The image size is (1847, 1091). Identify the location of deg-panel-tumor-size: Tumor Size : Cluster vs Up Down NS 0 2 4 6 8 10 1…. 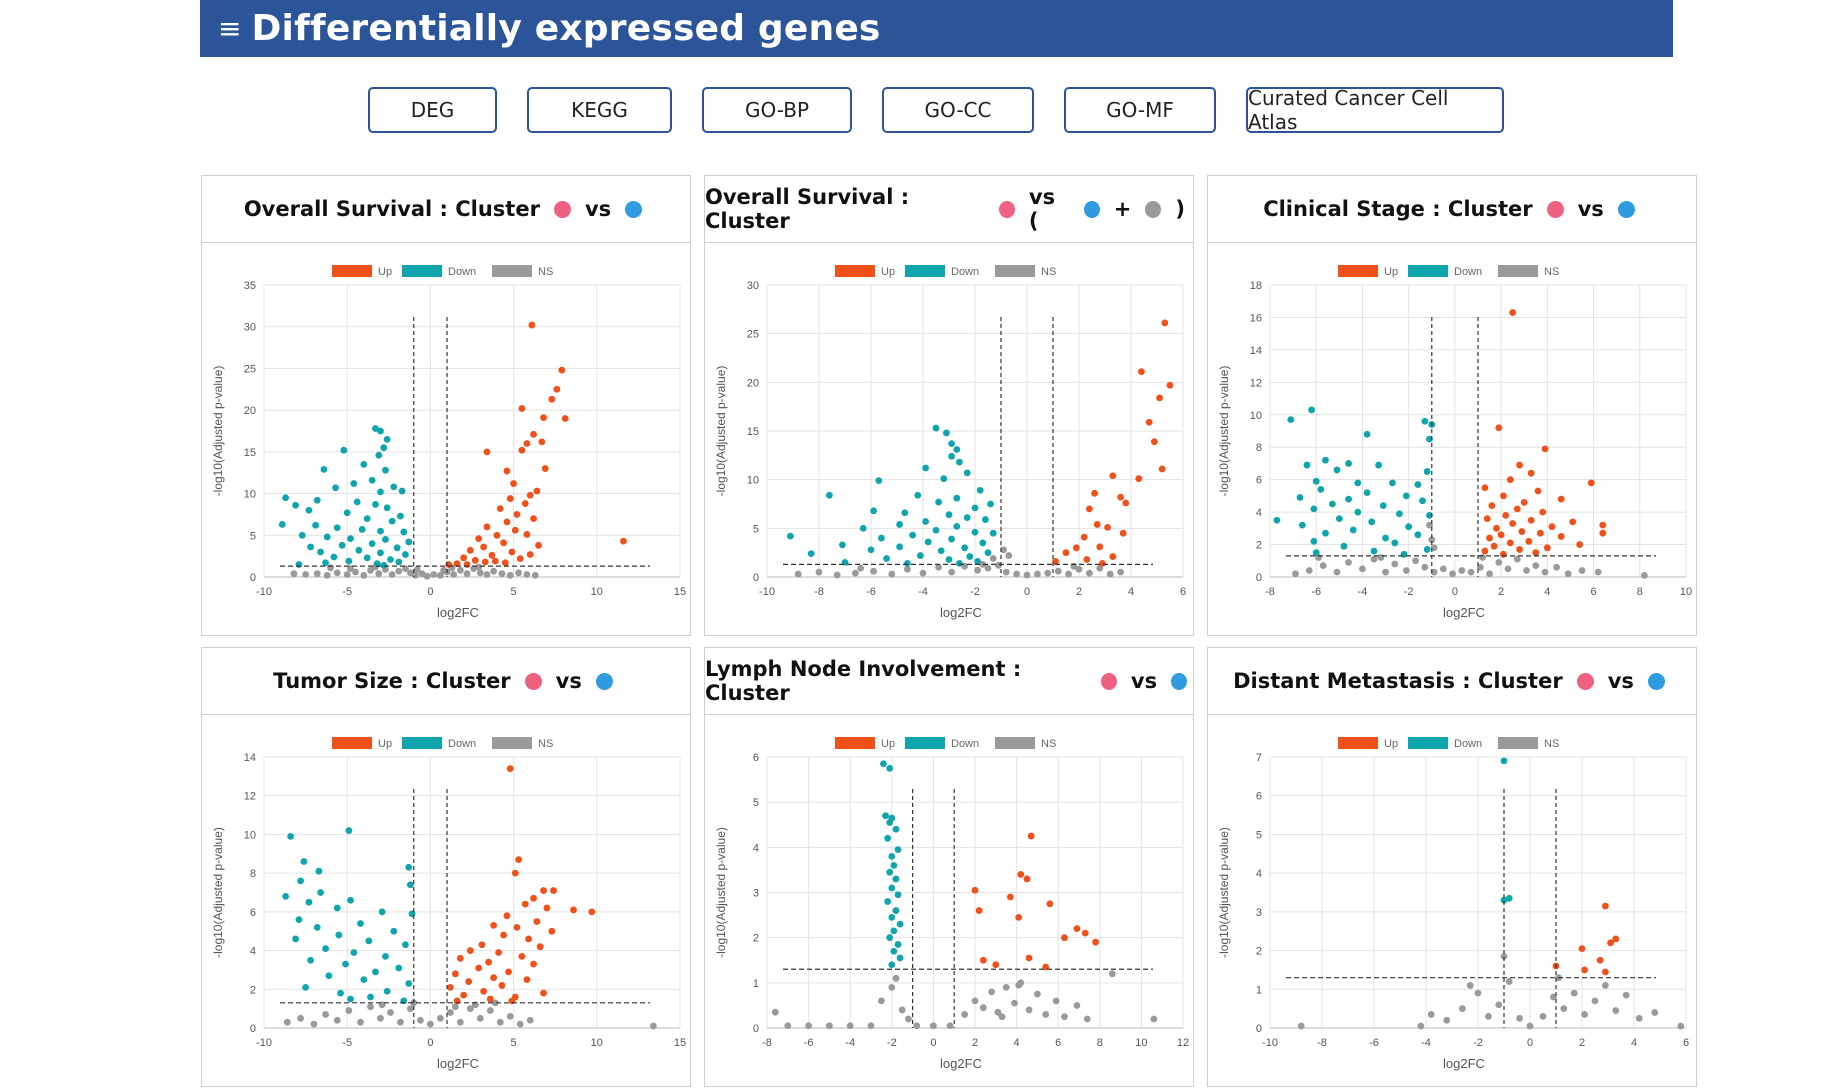
(446, 867).